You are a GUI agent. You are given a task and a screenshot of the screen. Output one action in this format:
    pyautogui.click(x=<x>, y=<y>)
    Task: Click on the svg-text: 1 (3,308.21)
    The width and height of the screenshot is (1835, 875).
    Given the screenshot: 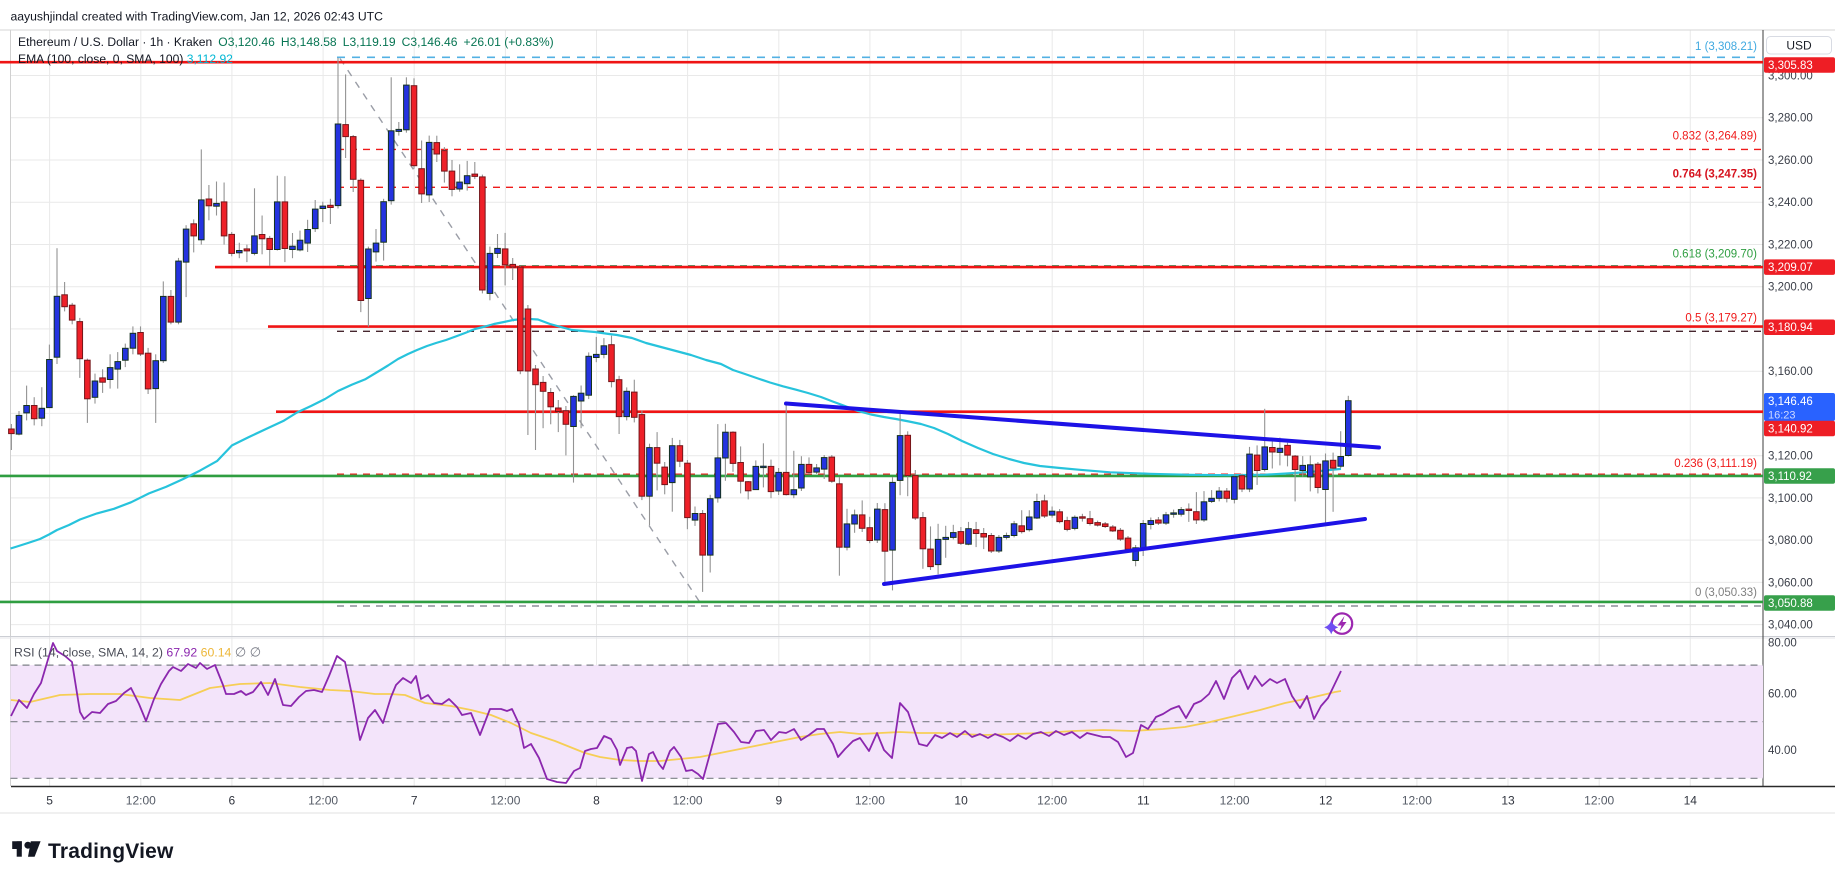 What is the action you would take?
    pyautogui.click(x=1726, y=47)
    